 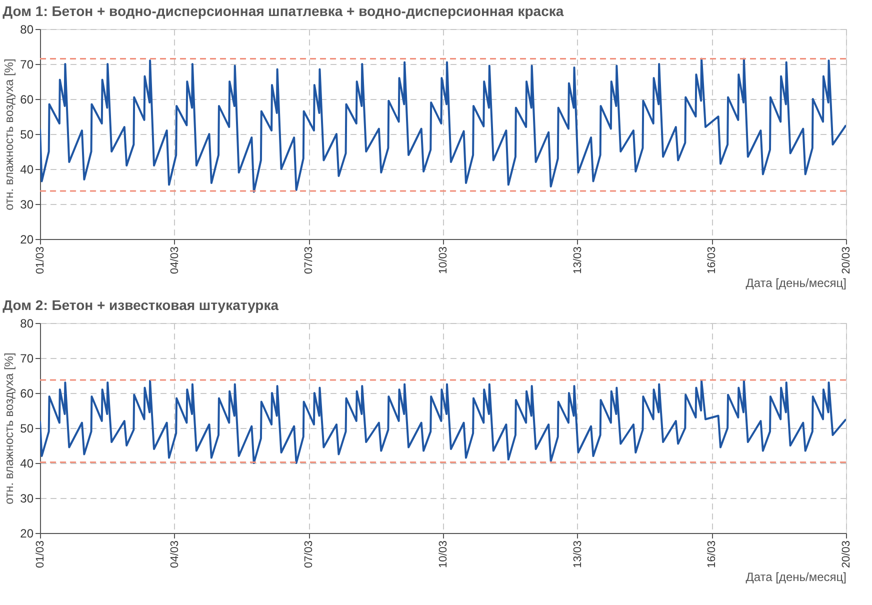 What do you see at coordinates (140, 305) in the screenshot?
I see `chart-title: Дом 2: Бетон + известковая штукатурка` at bounding box center [140, 305].